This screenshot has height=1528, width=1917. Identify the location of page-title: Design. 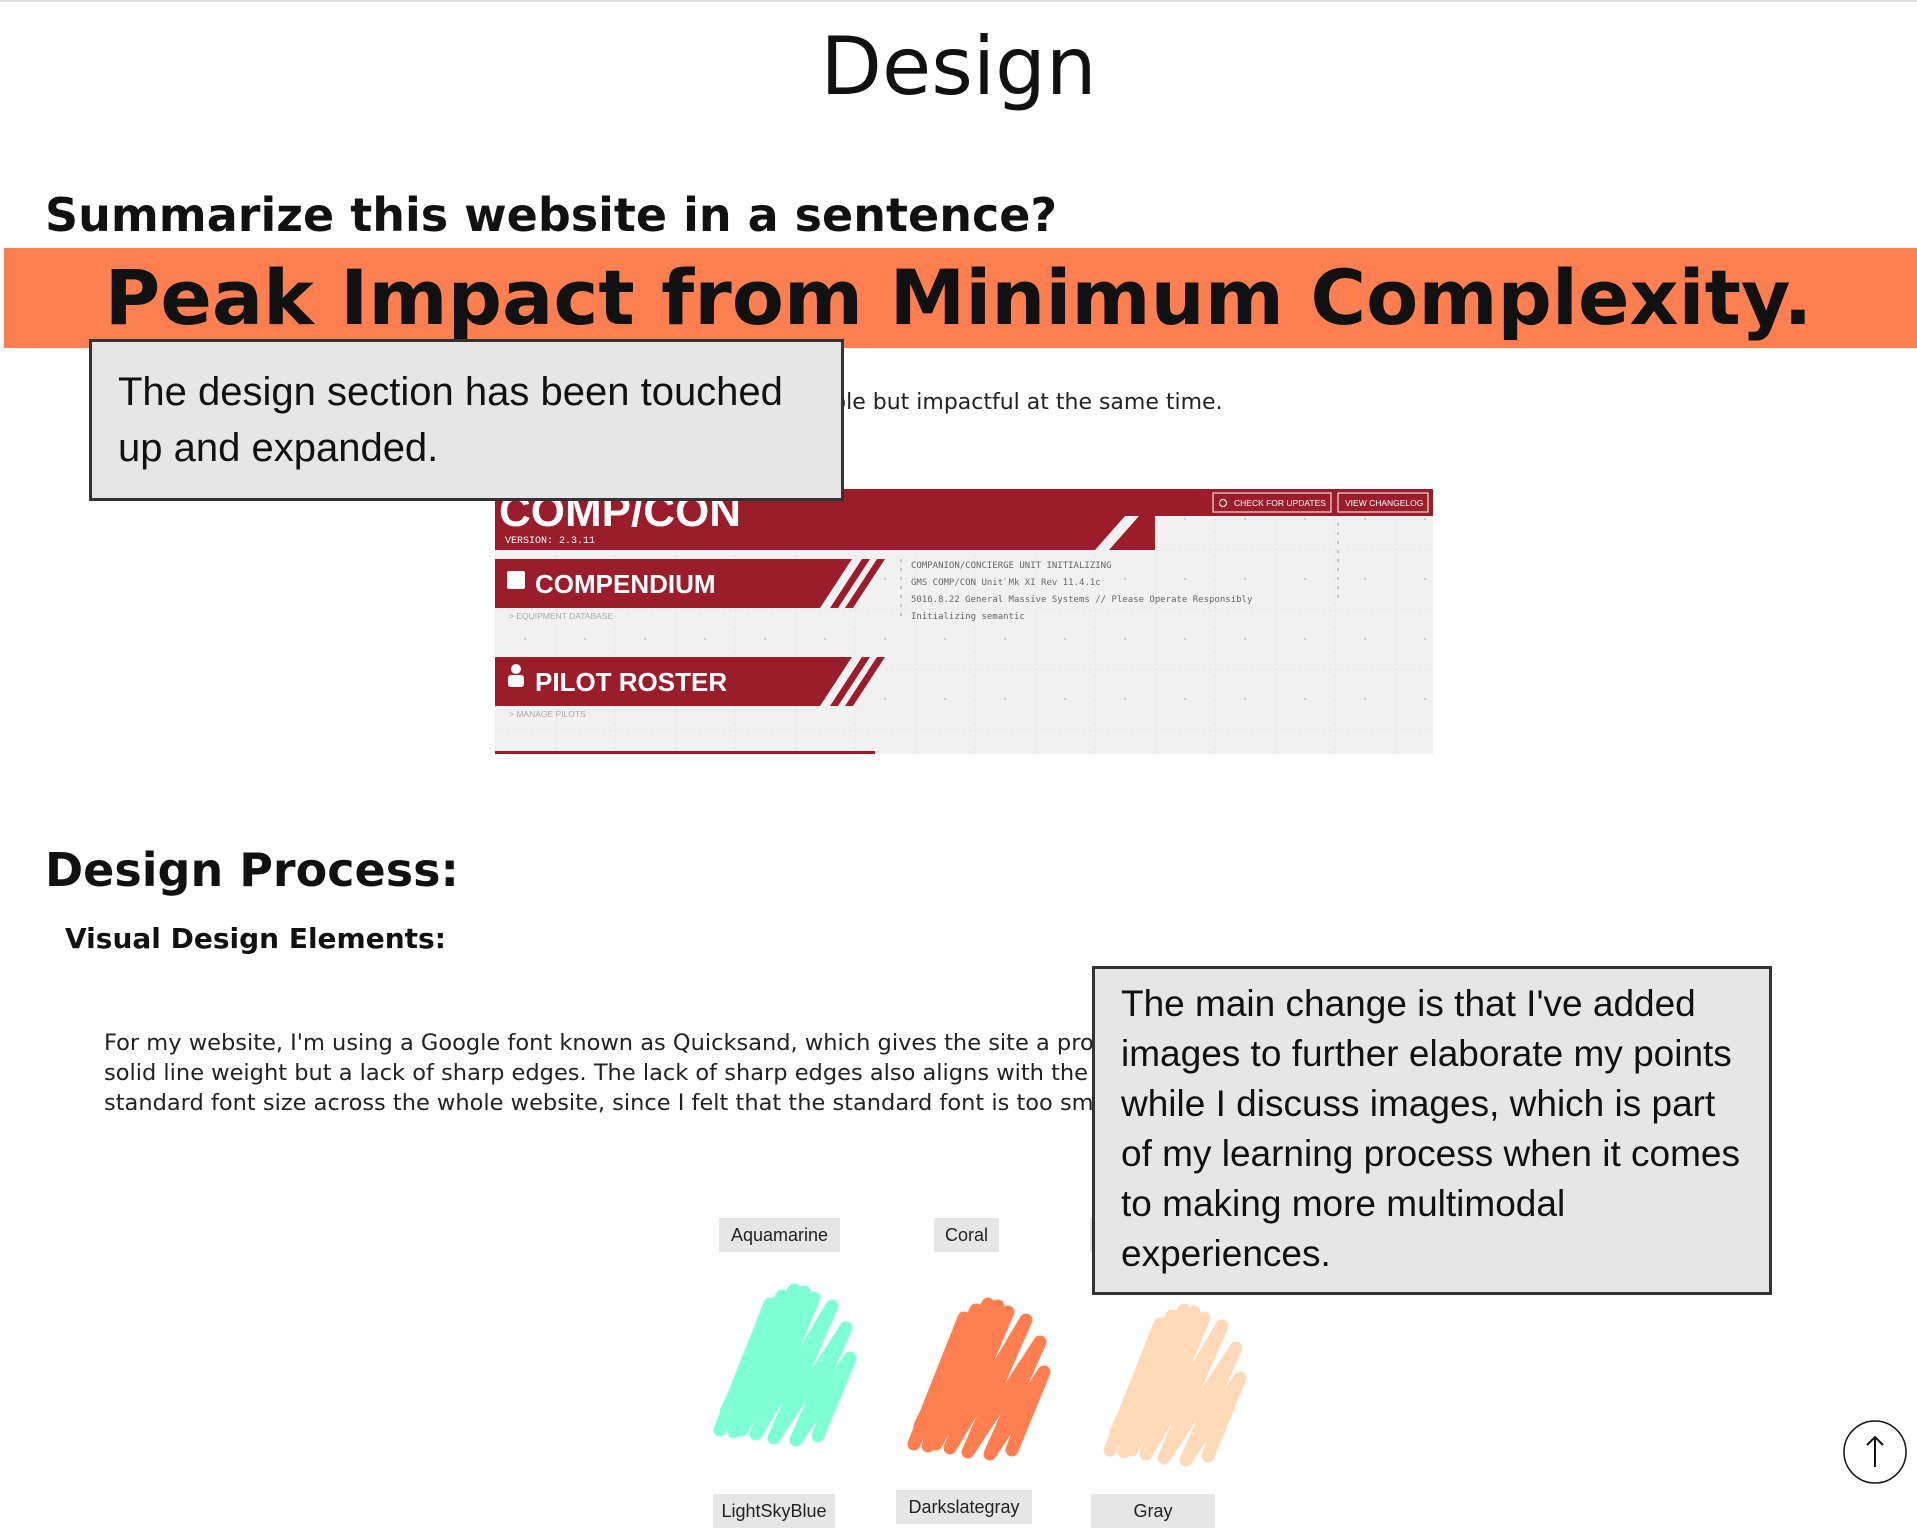
(958, 66).